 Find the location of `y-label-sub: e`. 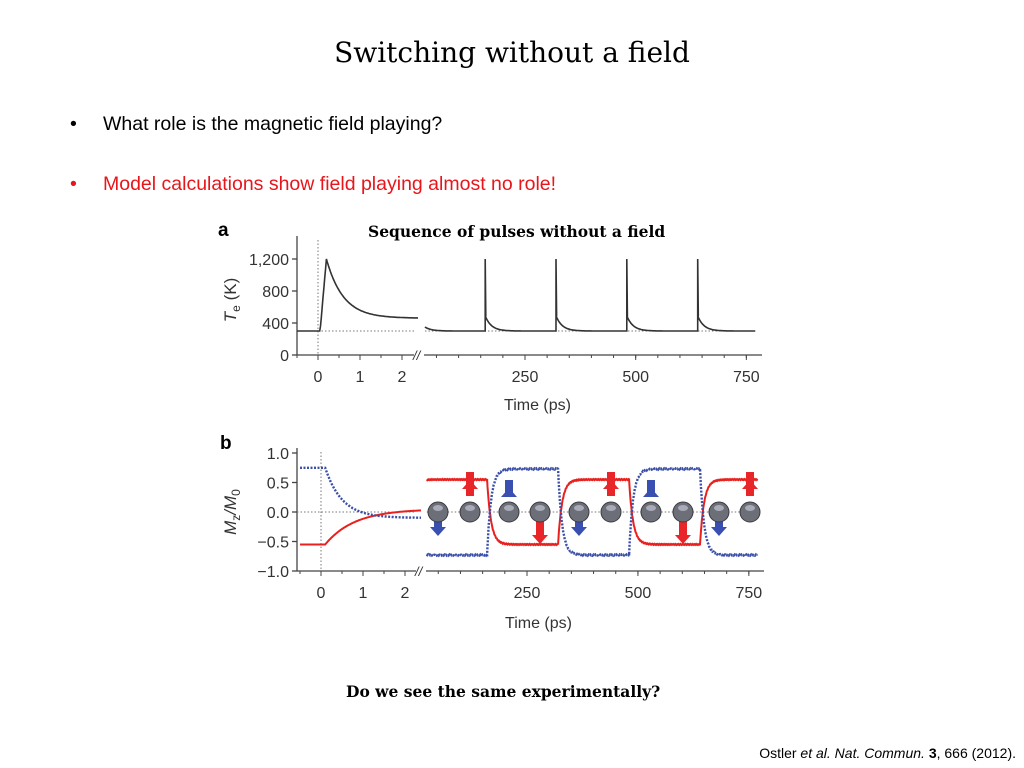

y-label-sub: e is located at coordinates (236, 308).